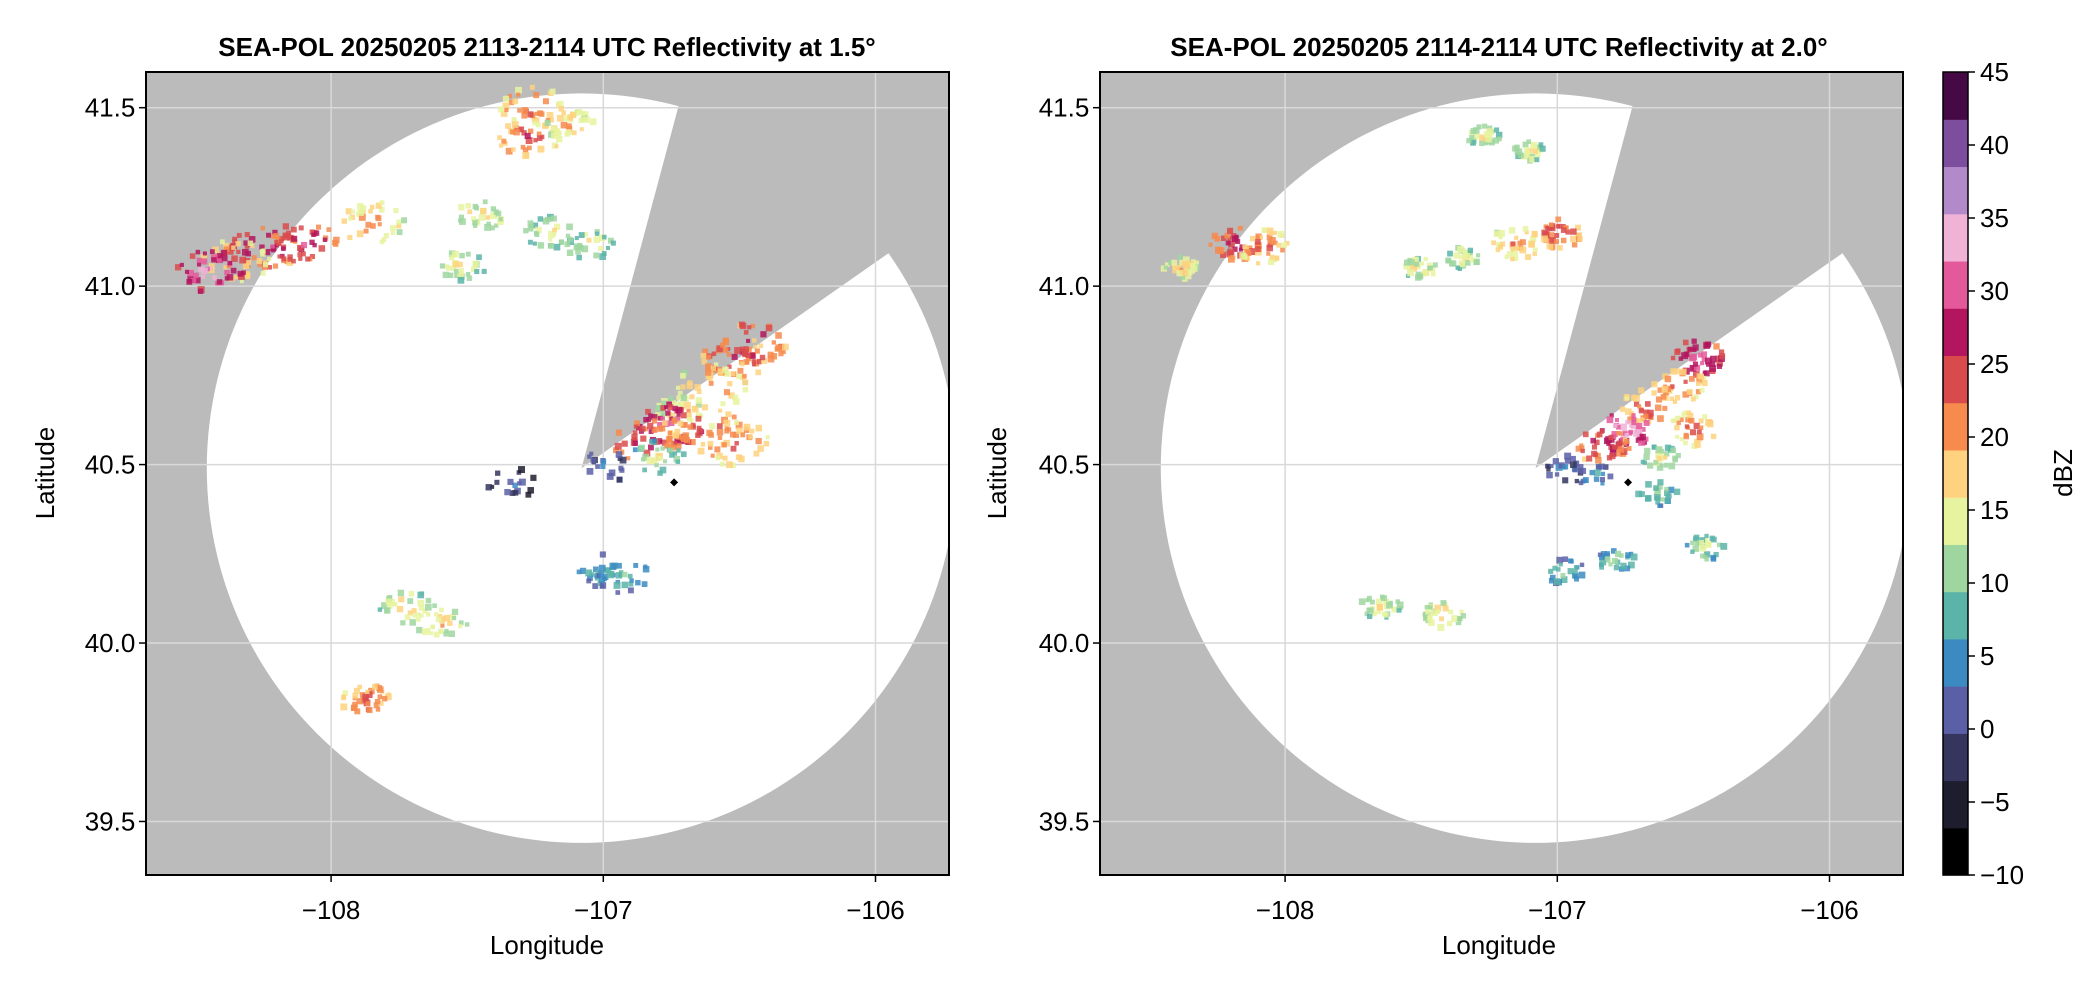 This screenshot has height=995, width=2096. I want to click on y-tick-label: 40.5, so click(110, 465).